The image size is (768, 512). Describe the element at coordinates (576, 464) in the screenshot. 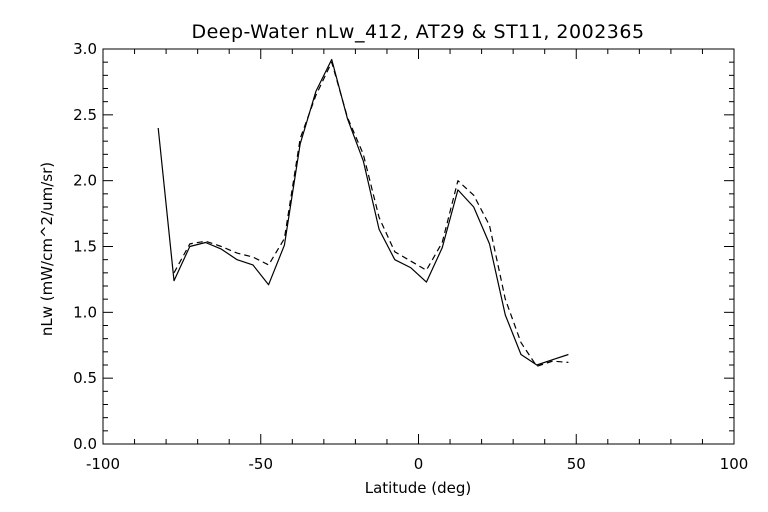

I see `x-tick-label: 50` at that location.